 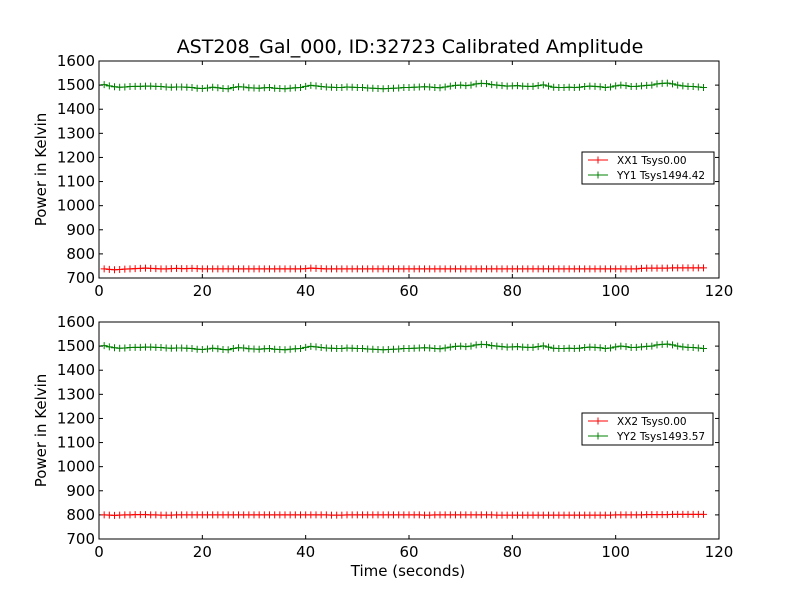 What do you see at coordinates (660, 176) in the screenshot?
I see `legend-label: YY1 Tsys1494.42` at bounding box center [660, 176].